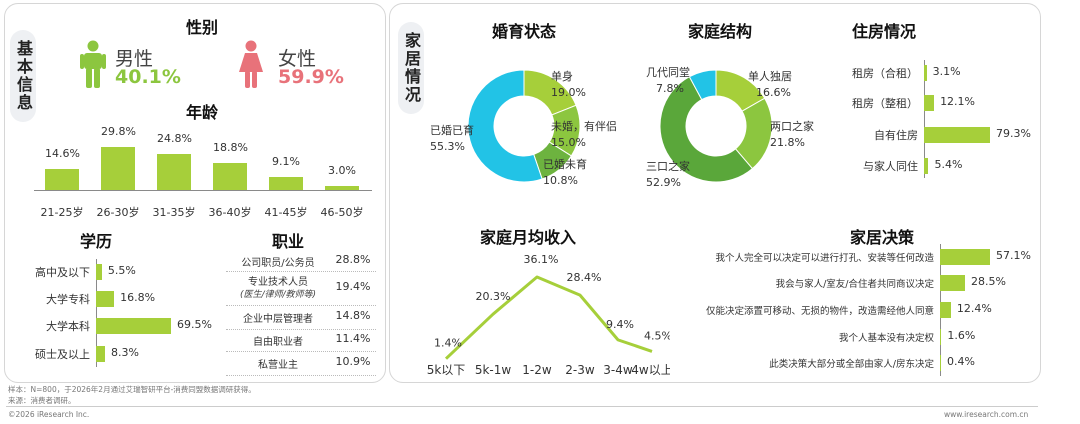  What do you see at coordinates (446, 370) in the screenshot?
I see `income-category-label: 5k以下` at bounding box center [446, 370].